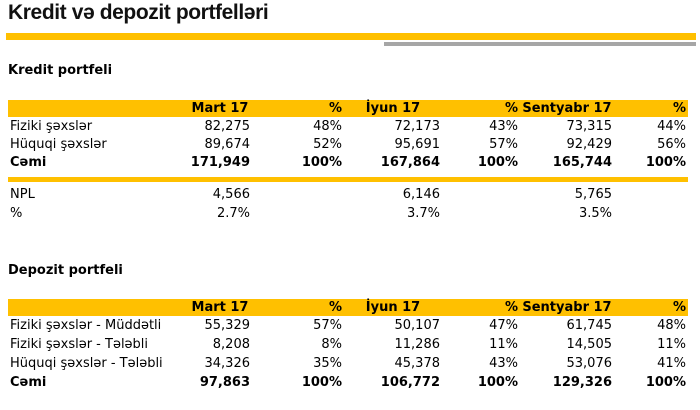 This screenshot has width=700, height=410. Describe the element at coordinates (421, 194) in the screenshot. I see `cell-value: 6,146` at that location.